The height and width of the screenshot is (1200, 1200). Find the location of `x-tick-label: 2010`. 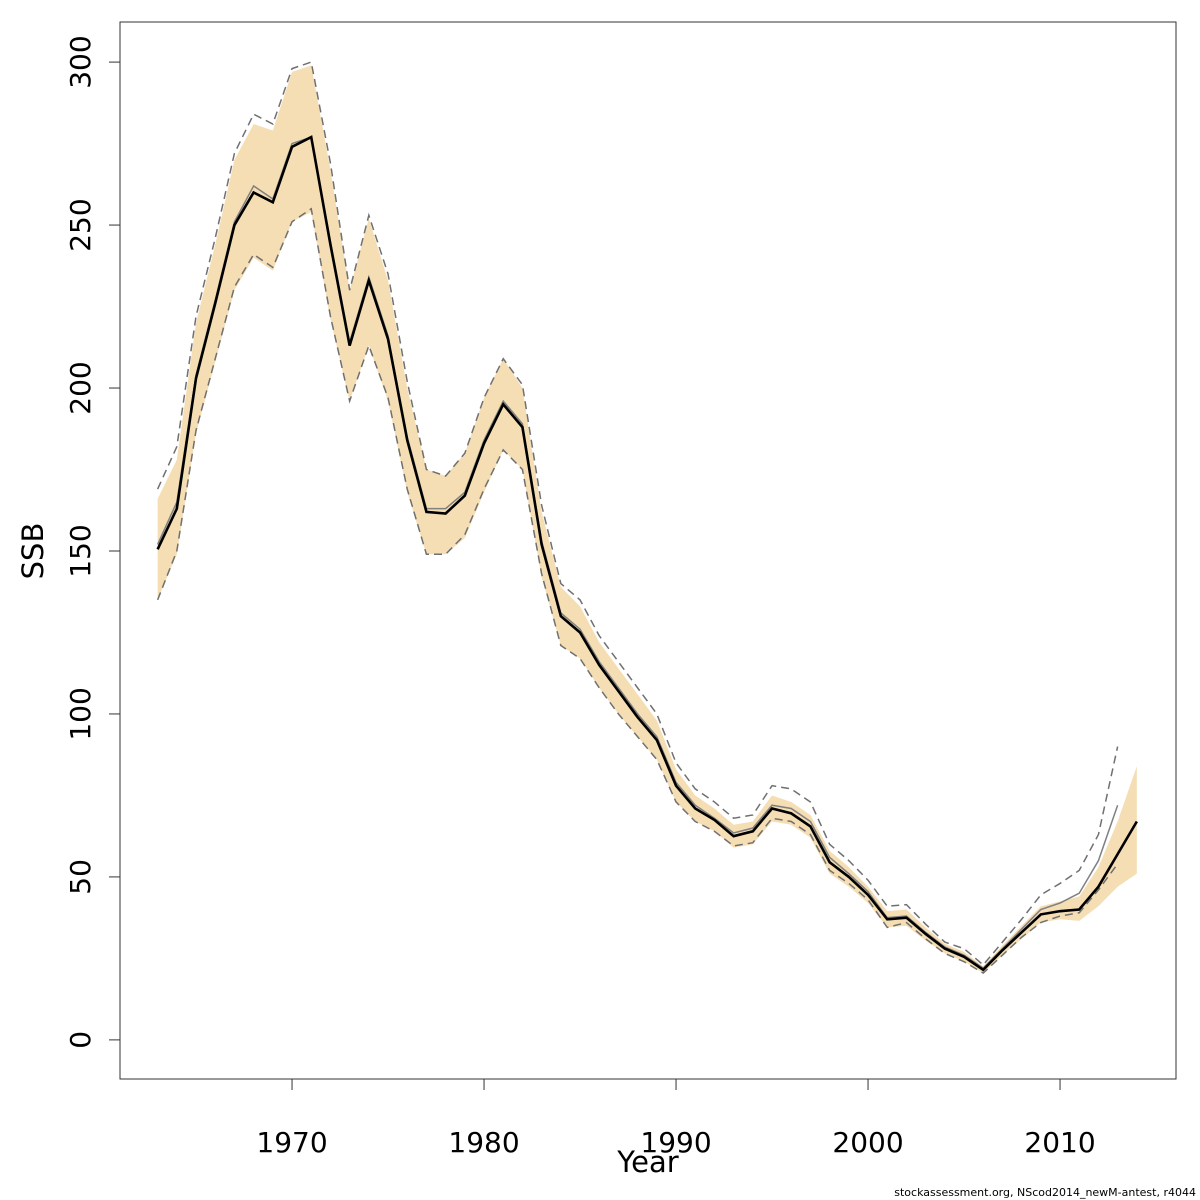

x-tick-label: 2010 is located at coordinates (1059, 1142).